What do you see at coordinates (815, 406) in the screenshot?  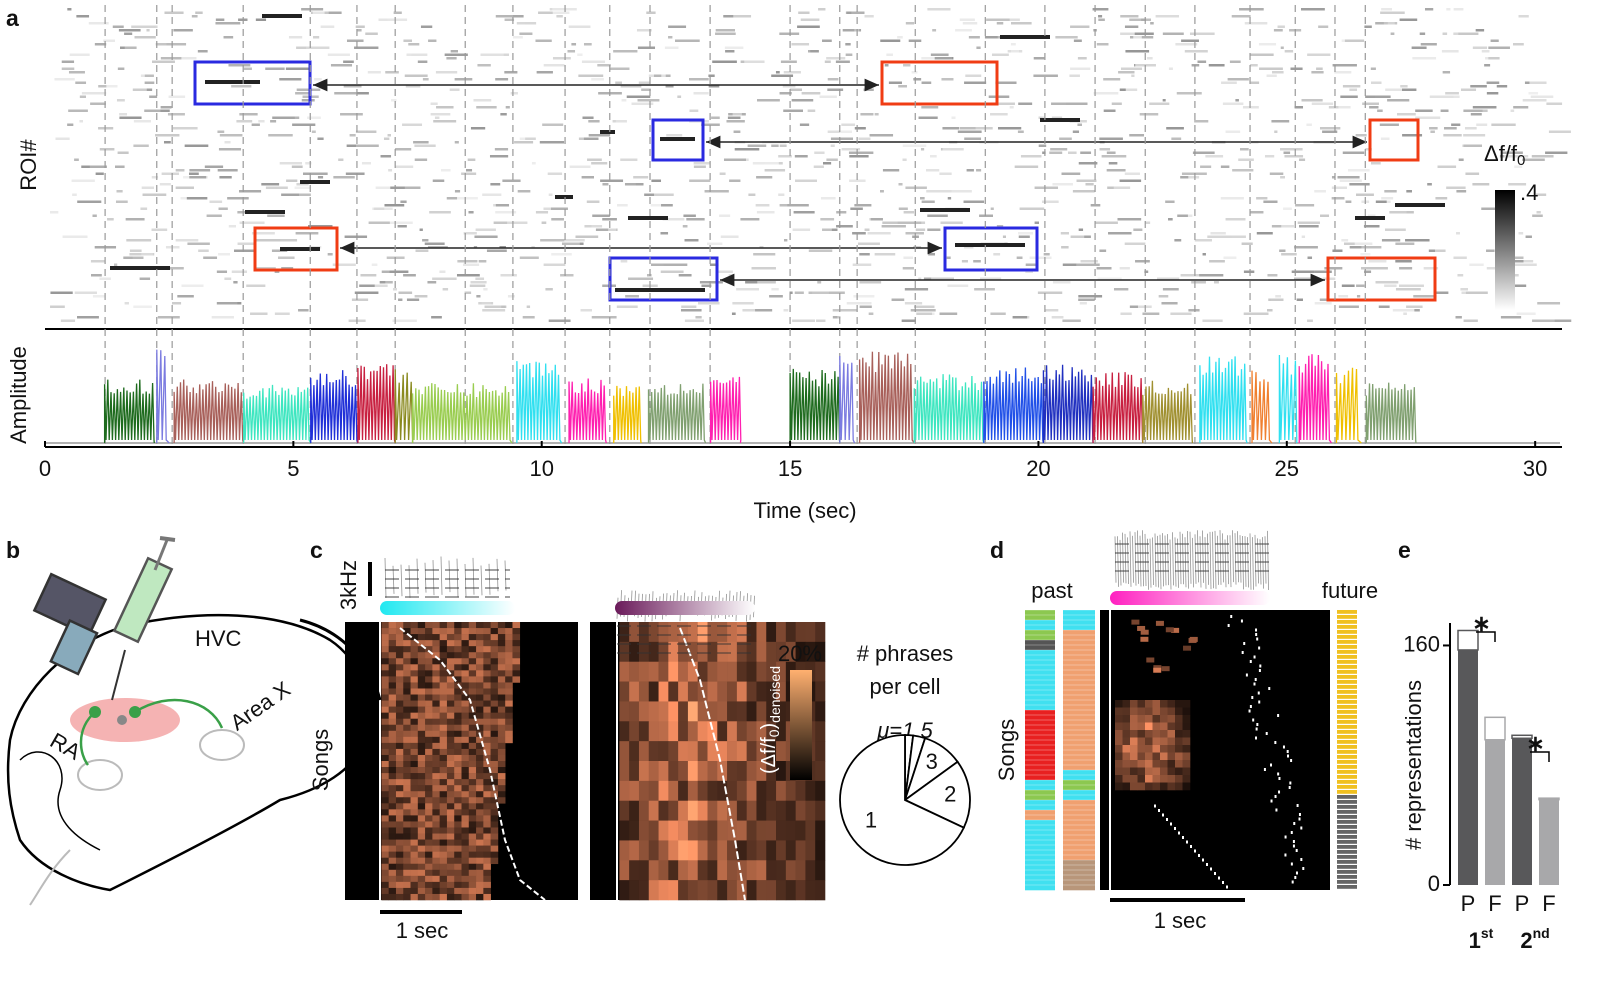 I see `amplitude-phrase` at bounding box center [815, 406].